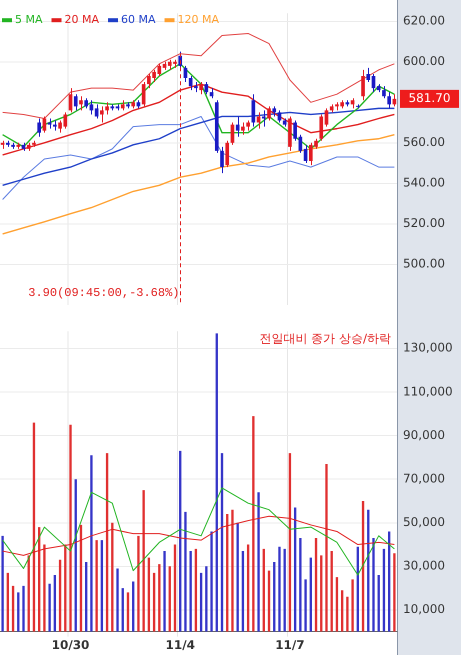  I want to click on legend-label: 120 MA, so click(199, 19).